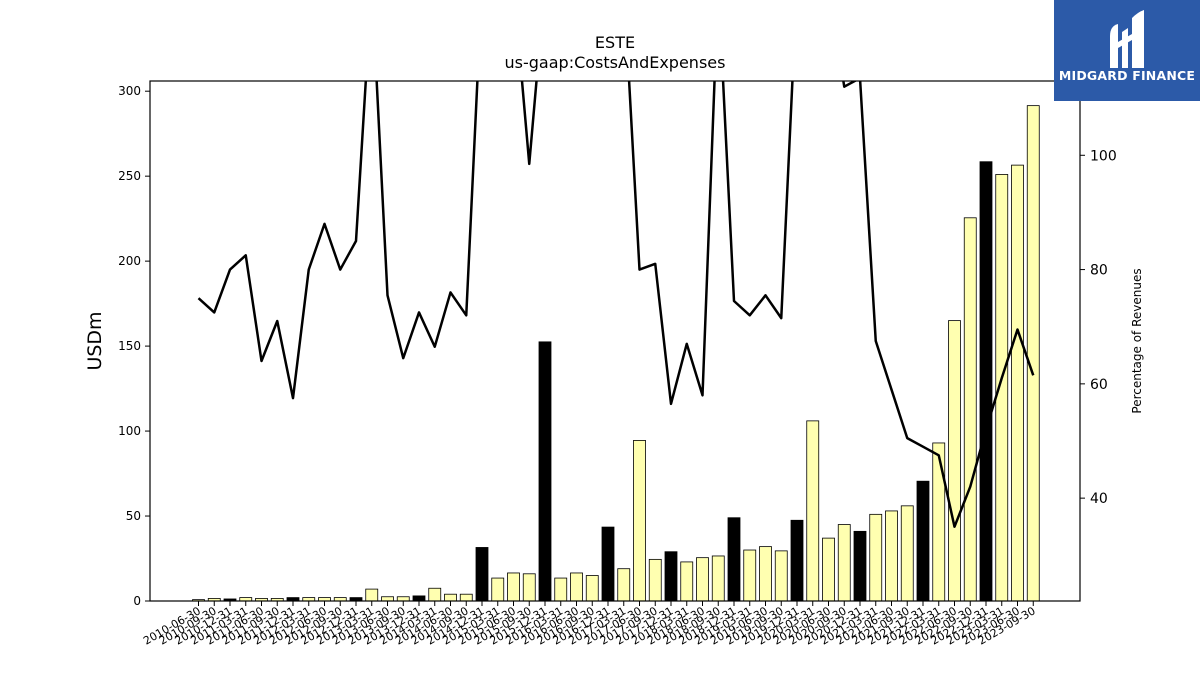 The height and width of the screenshot is (675, 1200). Describe the element at coordinates (95, 340) in the screenshot. I see `y-axis-label-left: USDm` at that location.